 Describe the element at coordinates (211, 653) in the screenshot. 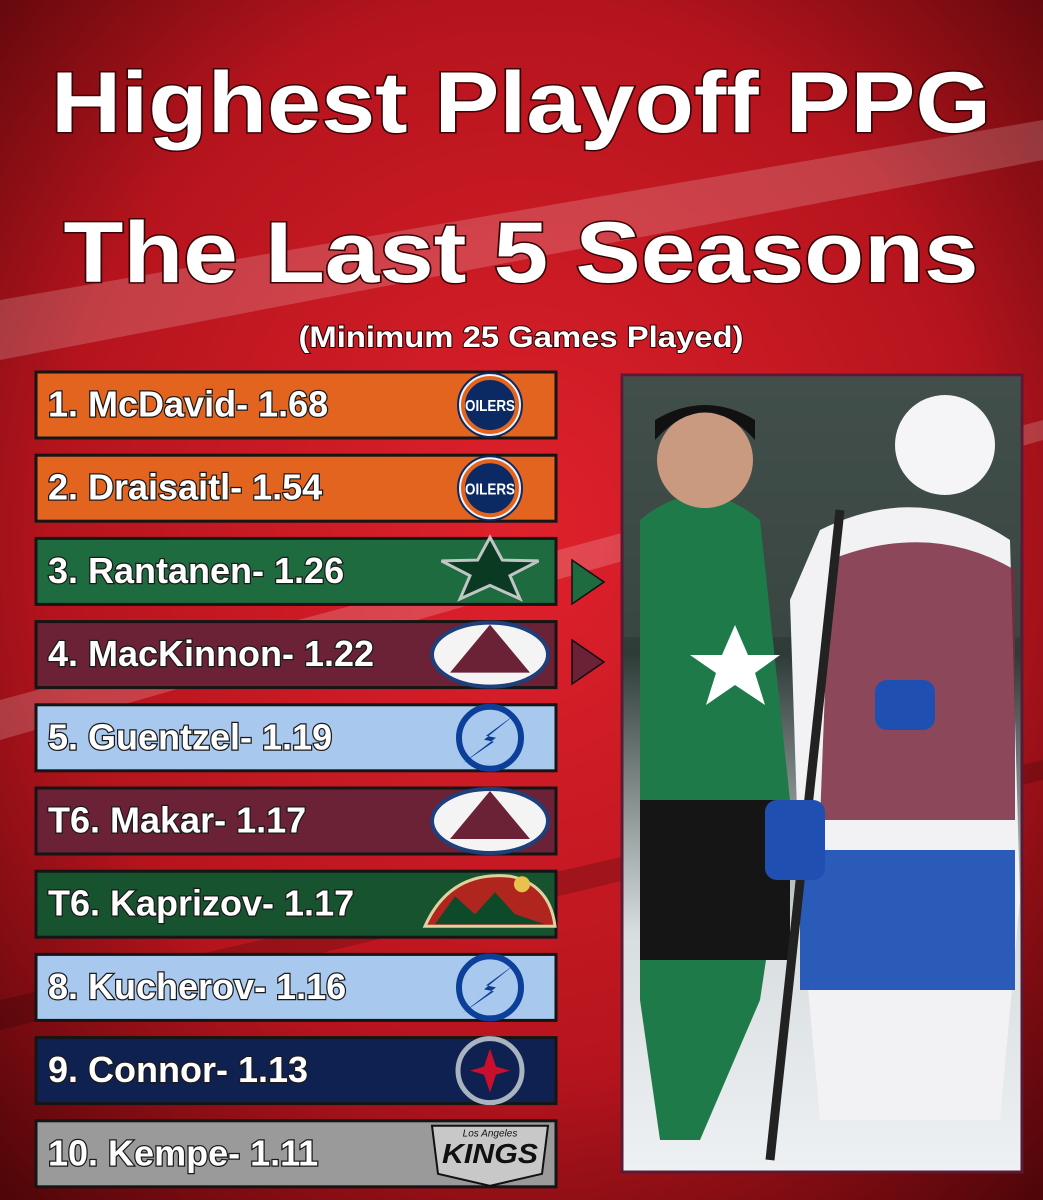

I see `row-label: 4. MacKinnon- 1.22` at that location.